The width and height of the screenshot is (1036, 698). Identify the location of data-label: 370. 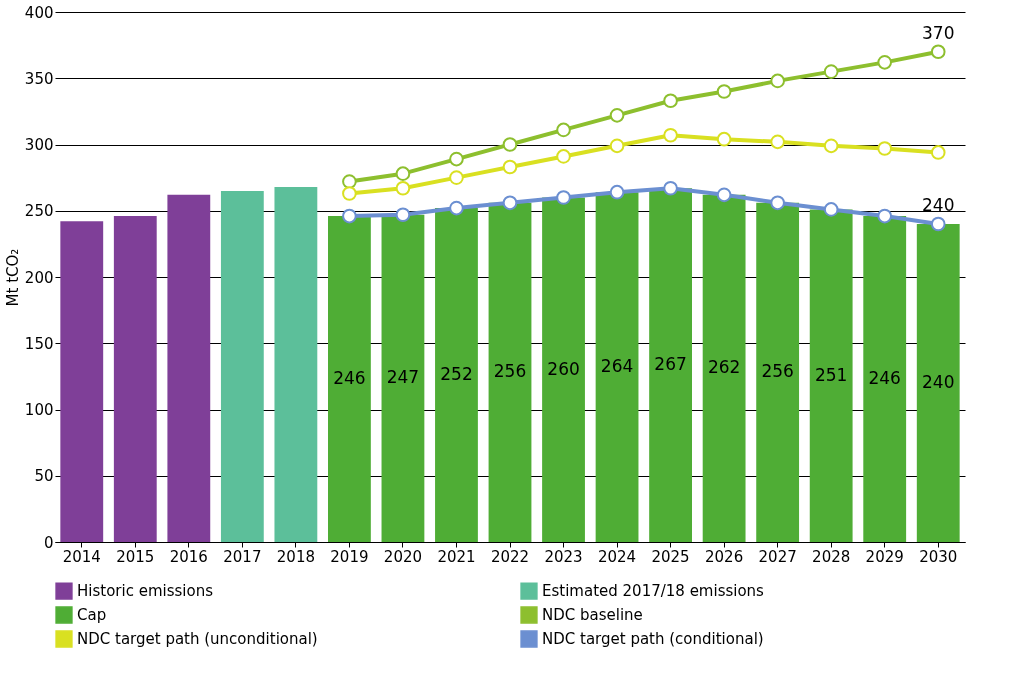
(938, 32).